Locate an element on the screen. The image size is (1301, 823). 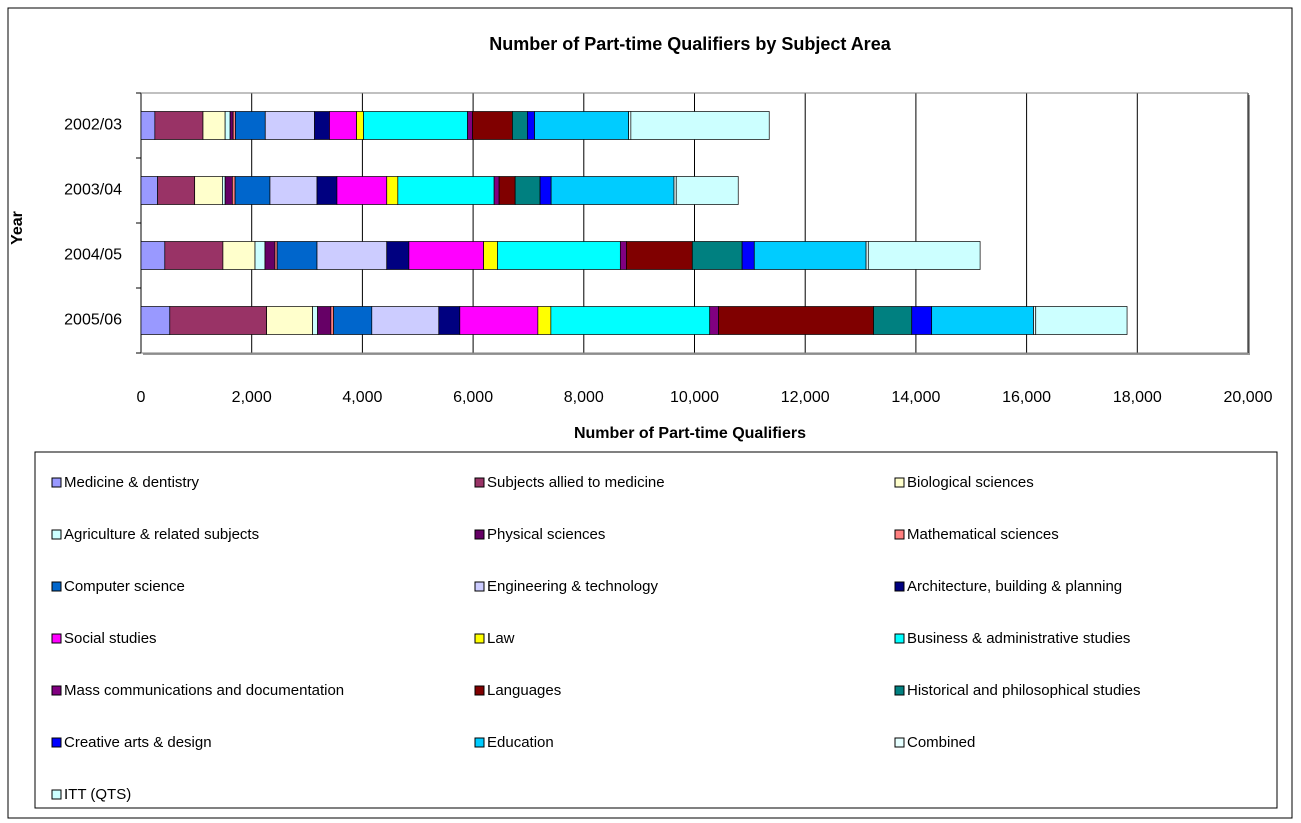
legend-label: Biological sciences is located at coordinates (970, 482).